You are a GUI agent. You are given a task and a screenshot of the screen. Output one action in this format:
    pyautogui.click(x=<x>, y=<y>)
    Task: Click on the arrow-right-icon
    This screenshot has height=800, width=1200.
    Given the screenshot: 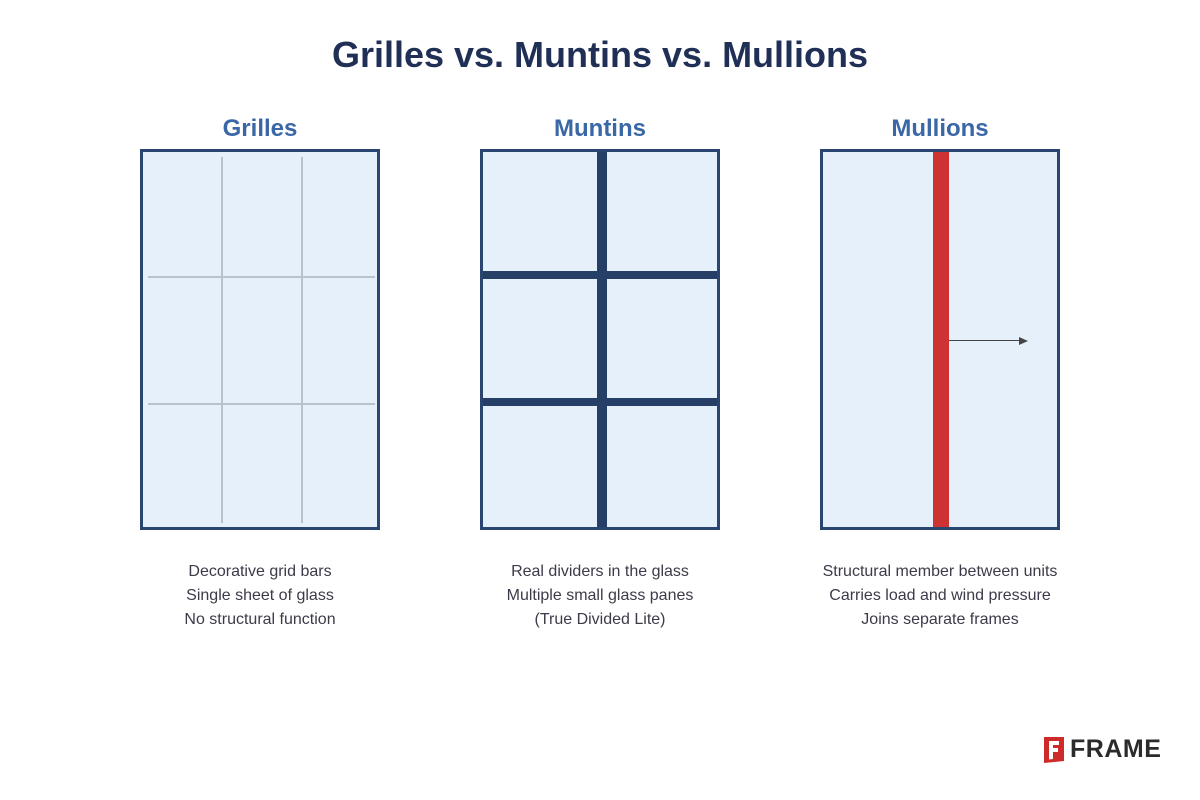 What is the action you would take?
    pyautogui.click(x=1023, y=341)
    